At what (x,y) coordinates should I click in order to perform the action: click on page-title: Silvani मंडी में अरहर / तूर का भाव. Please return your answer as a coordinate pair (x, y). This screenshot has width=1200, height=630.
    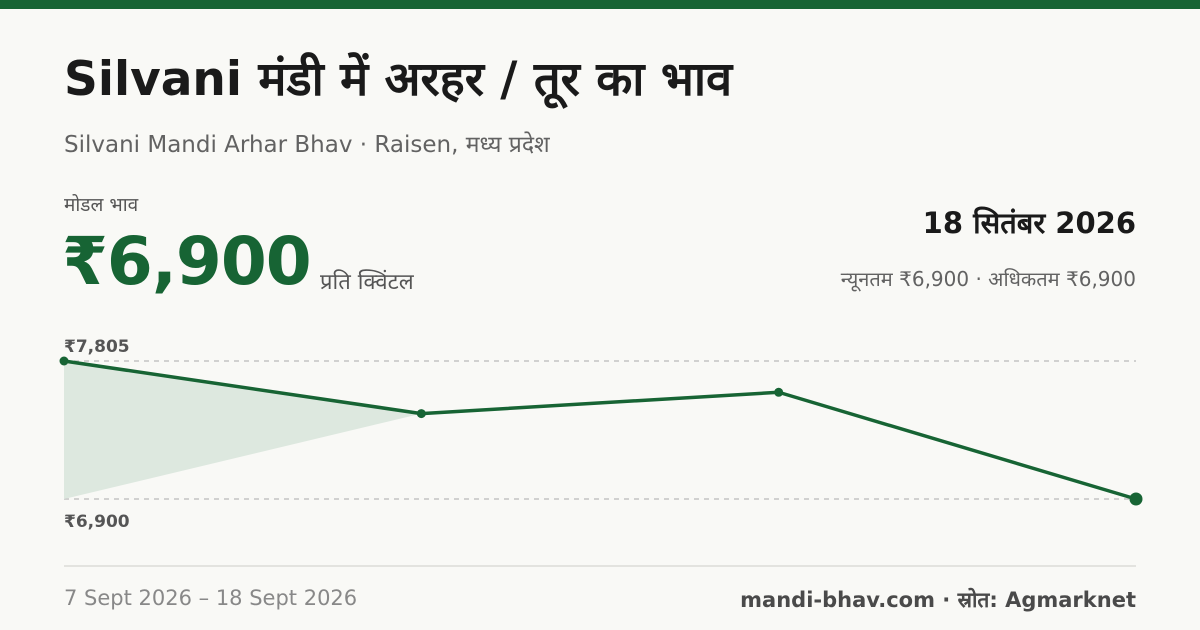
    Looking at the image, I should click on (398, 79).